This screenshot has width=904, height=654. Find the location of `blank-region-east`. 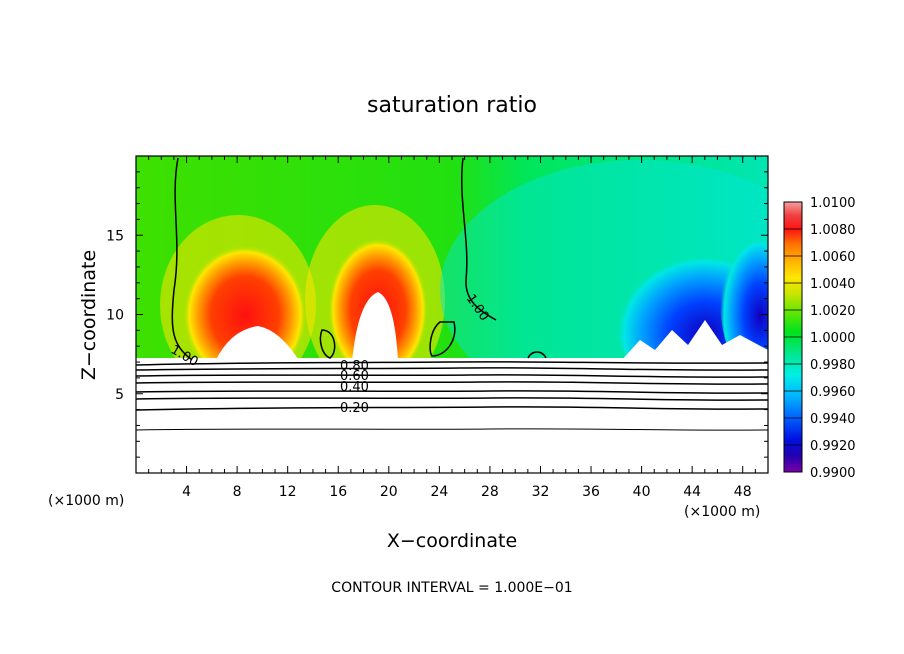

blank-region-east is located at coordinates (694, 341).